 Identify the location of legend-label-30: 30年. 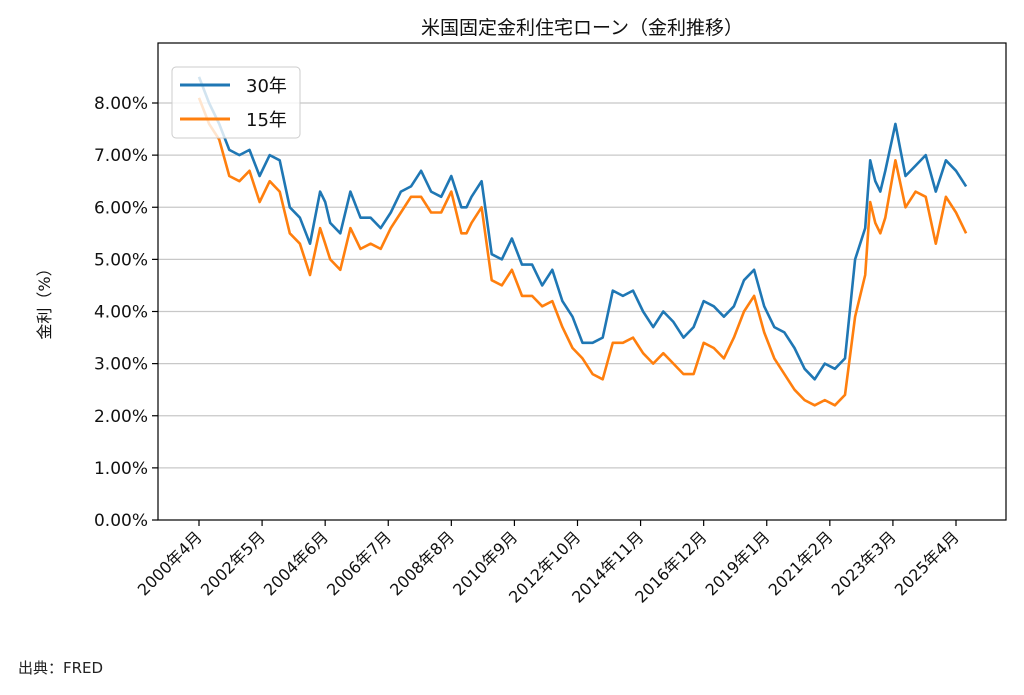
(266, 86).